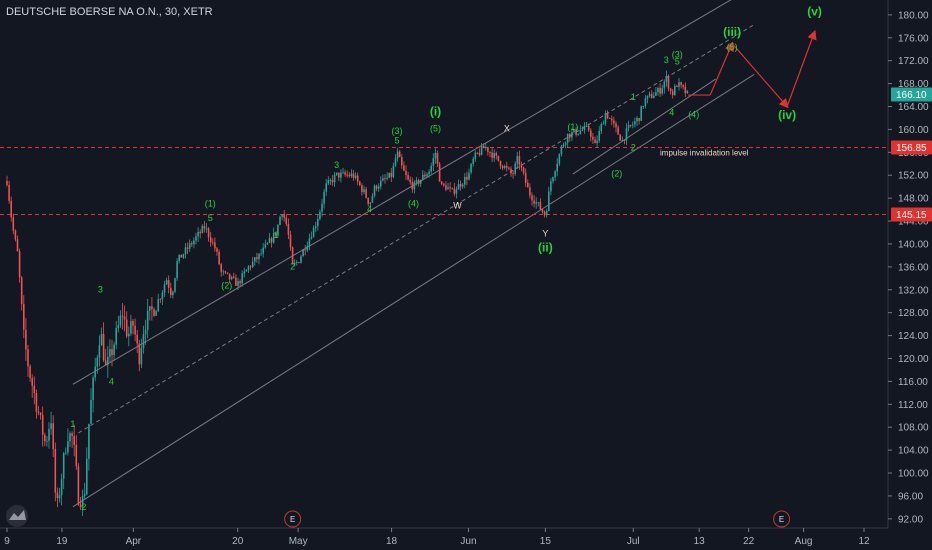  What do you see at coordinates (633, 97) in the screenshot?
I see `wave-label-22: 1` at bounding box center [633, 97].